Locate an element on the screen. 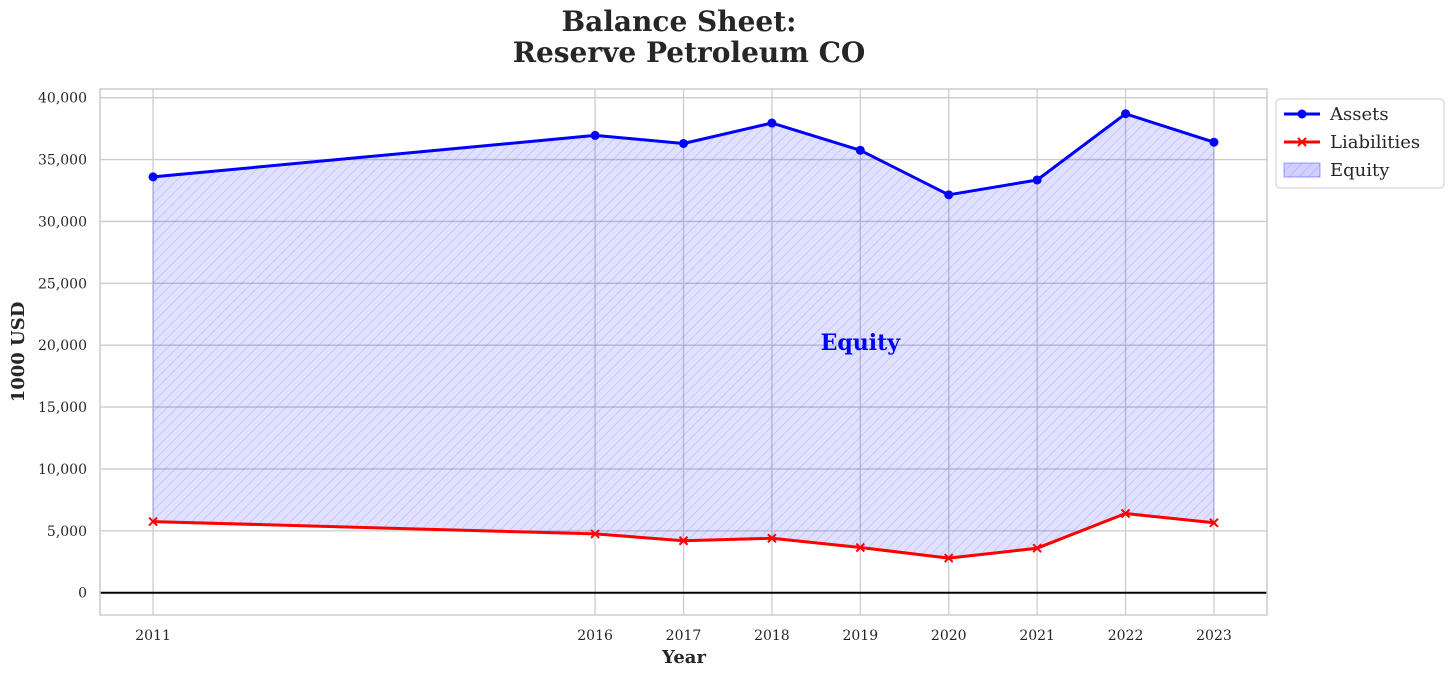 This screenshot has height=676, width=1454. y-tick-label: 30,000 is located at coordinates (62, 222).